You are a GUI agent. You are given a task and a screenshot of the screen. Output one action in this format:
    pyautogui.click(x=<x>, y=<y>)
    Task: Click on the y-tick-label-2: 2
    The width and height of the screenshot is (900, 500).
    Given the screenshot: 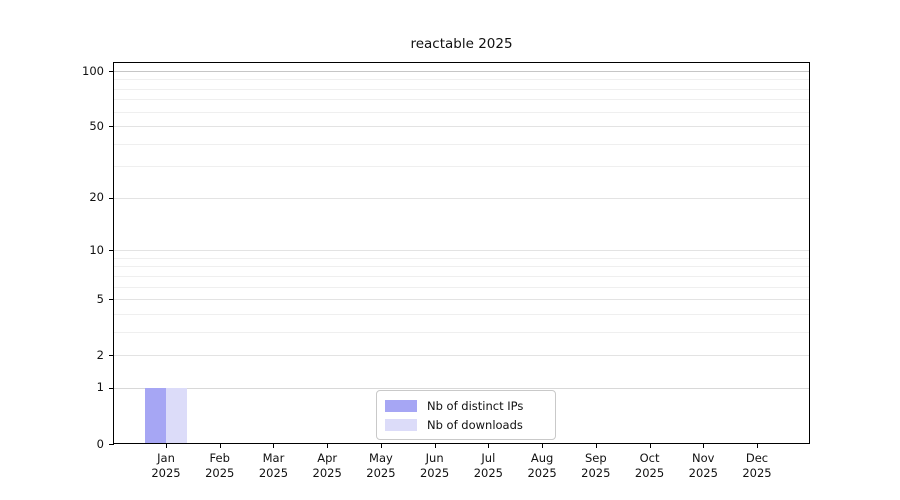 What is the action you would take?
    pyautogui.click(x=100, y=354)
    